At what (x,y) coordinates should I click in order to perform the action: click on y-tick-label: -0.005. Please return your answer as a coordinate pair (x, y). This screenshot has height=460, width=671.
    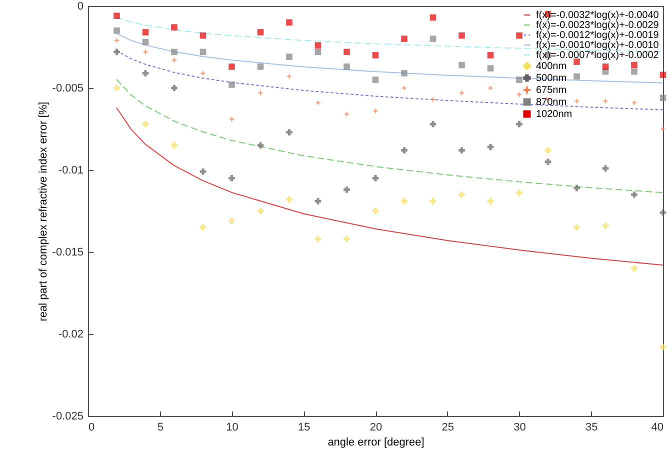
    Looking at the image, I should click on (68, 88).